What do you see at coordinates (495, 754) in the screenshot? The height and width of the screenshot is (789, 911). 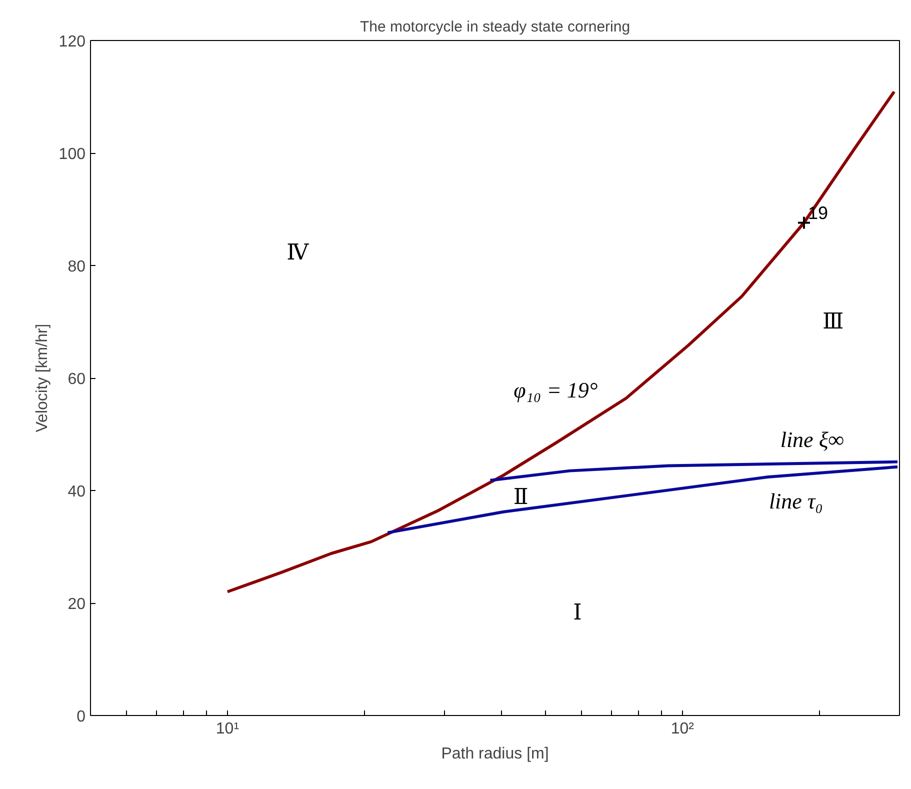 I see `x-axis-title: Path radius [m]` at bounding box center [495, 754].